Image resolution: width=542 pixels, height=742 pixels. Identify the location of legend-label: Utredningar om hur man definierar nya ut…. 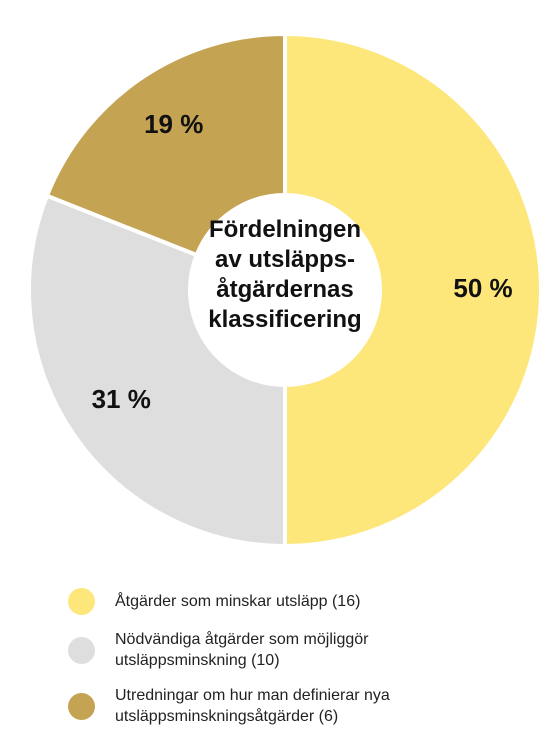
(252, 706).